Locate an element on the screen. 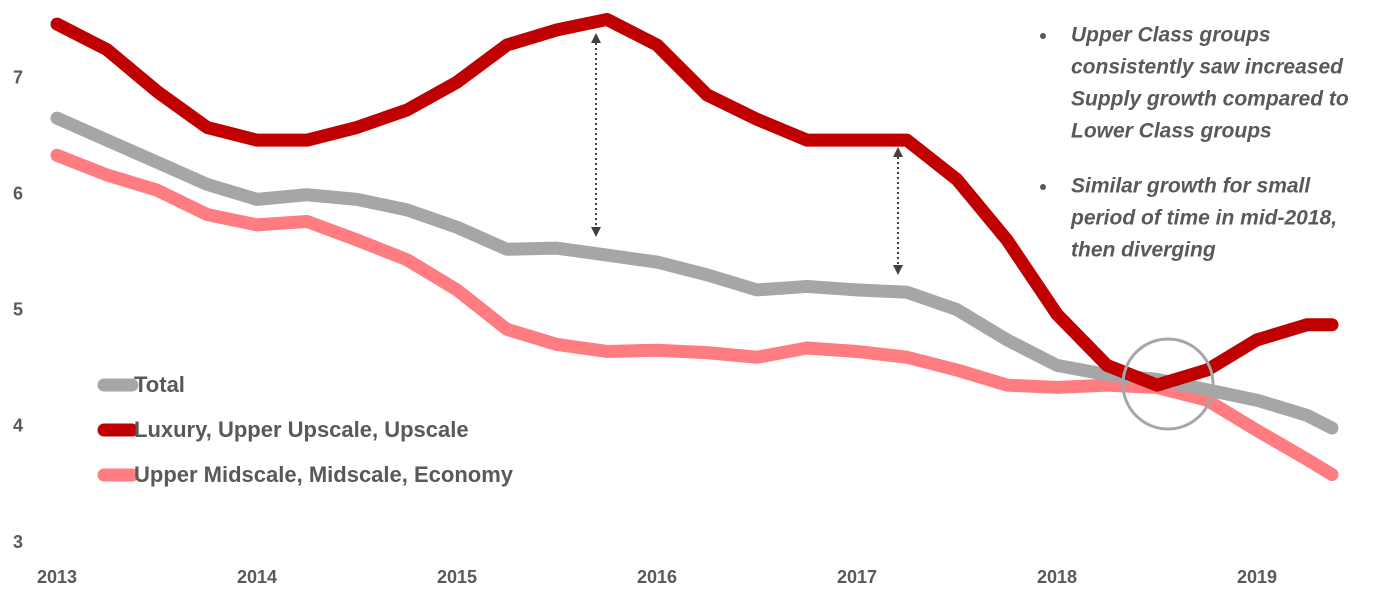  y-tick-label: 6 is located at coordinates (18, 193).